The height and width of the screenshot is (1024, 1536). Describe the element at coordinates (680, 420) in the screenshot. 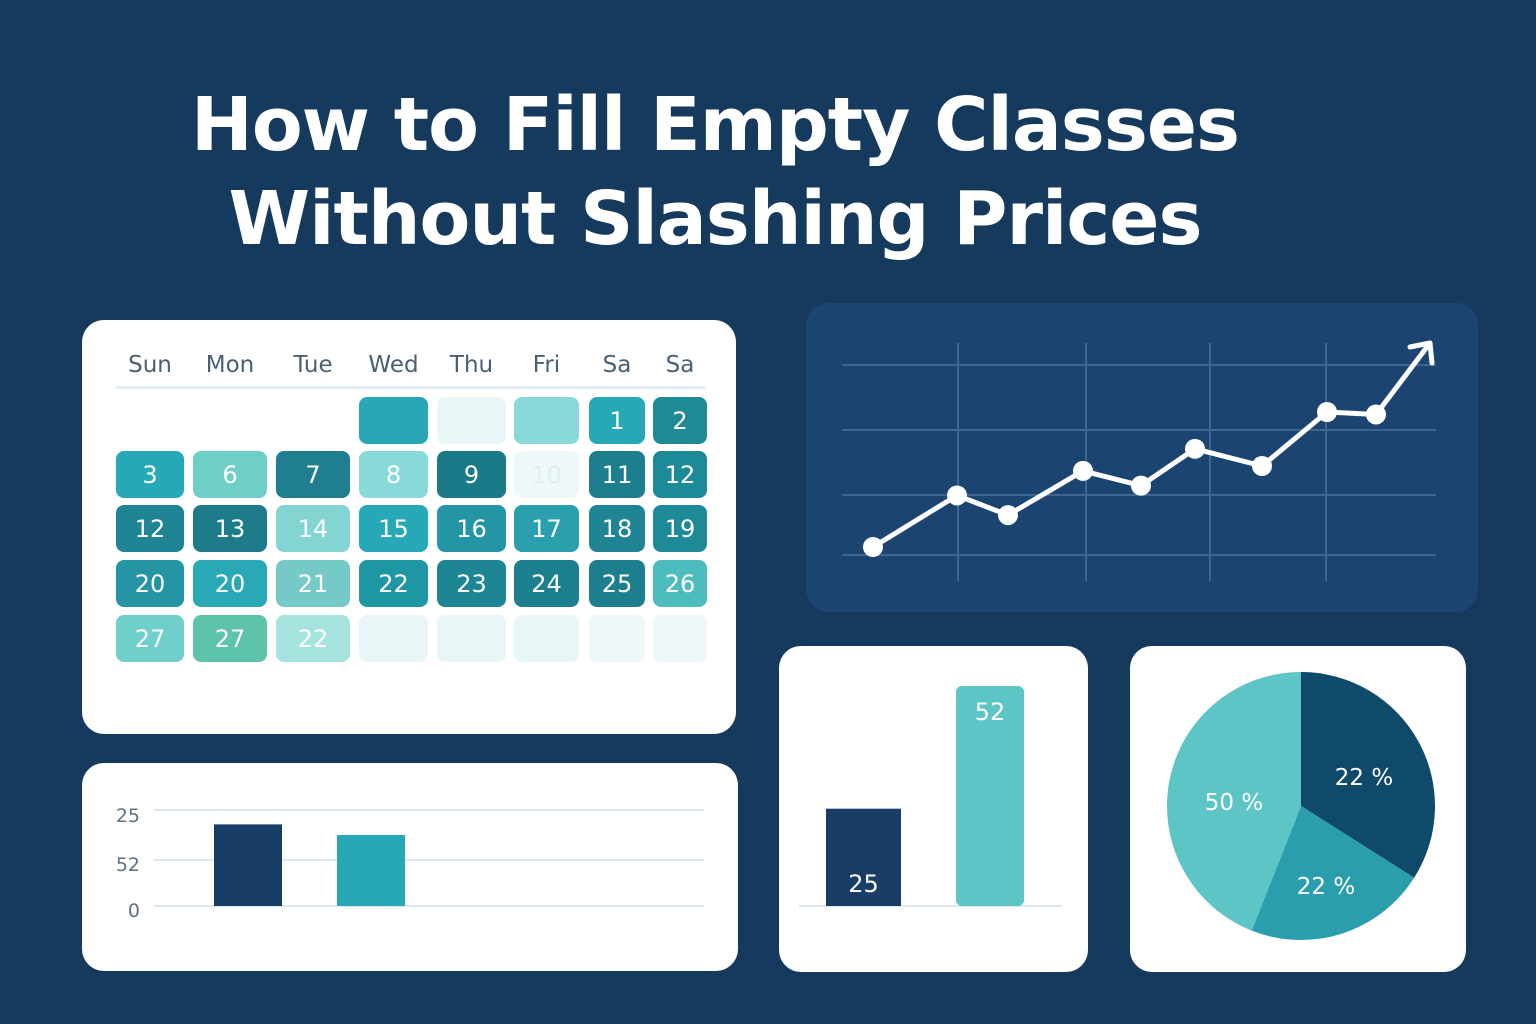

I see `calendar-day-cell: 2` at that location.